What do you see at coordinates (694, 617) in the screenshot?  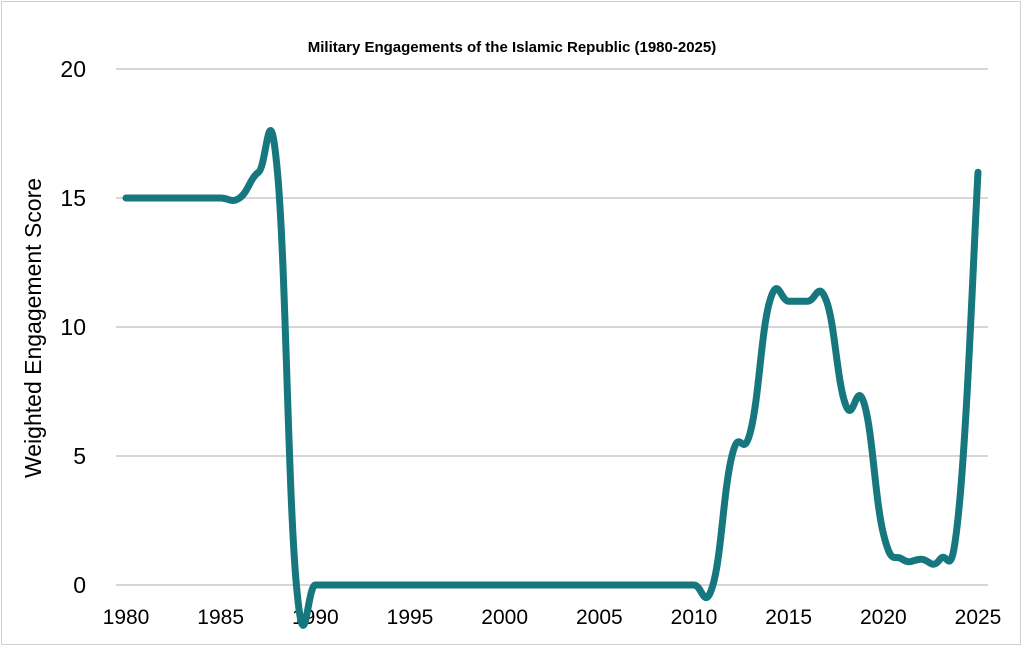 I see `x-tick-label: 2010` at bounding box center [694, 617].